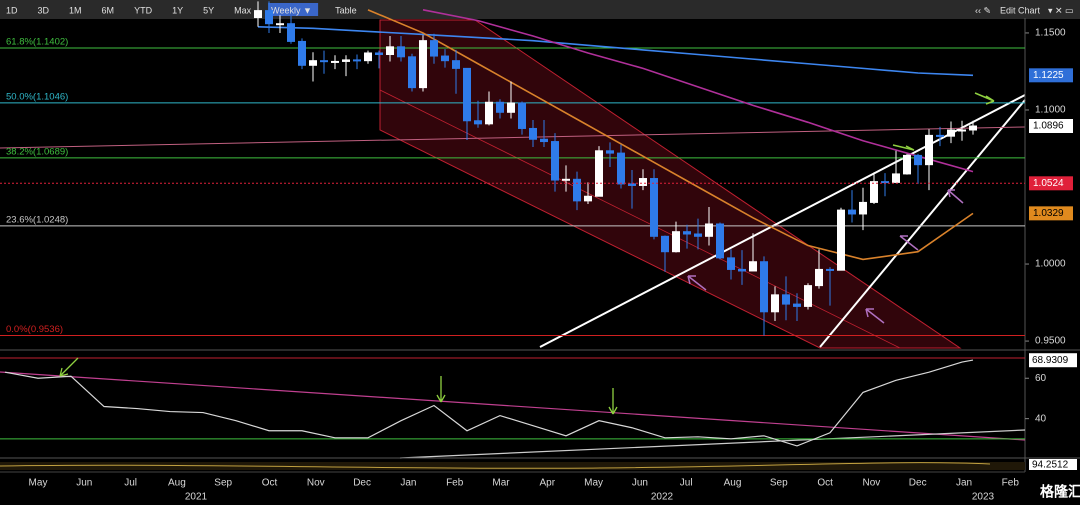 This screenshot has width=1080, height=505. Describe the element at coordinates (362, 483) in the screenshot. I see `month-label: Dec` at that location.